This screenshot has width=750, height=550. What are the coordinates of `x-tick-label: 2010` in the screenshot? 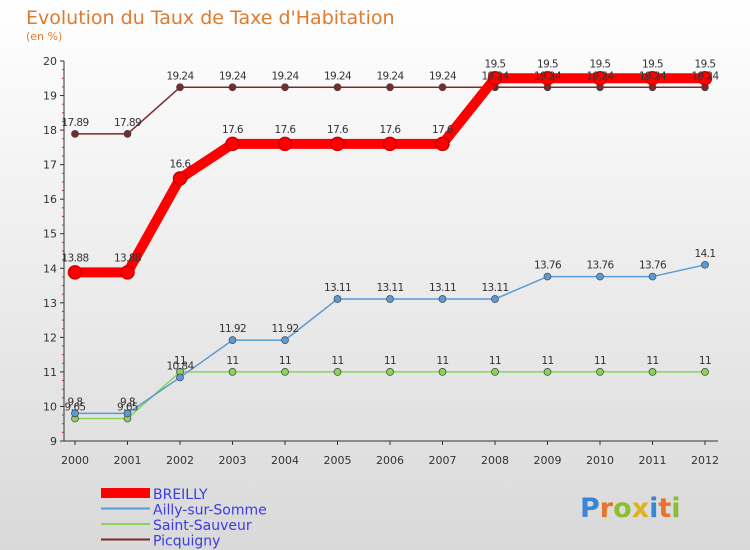 It's located at (600, 460).